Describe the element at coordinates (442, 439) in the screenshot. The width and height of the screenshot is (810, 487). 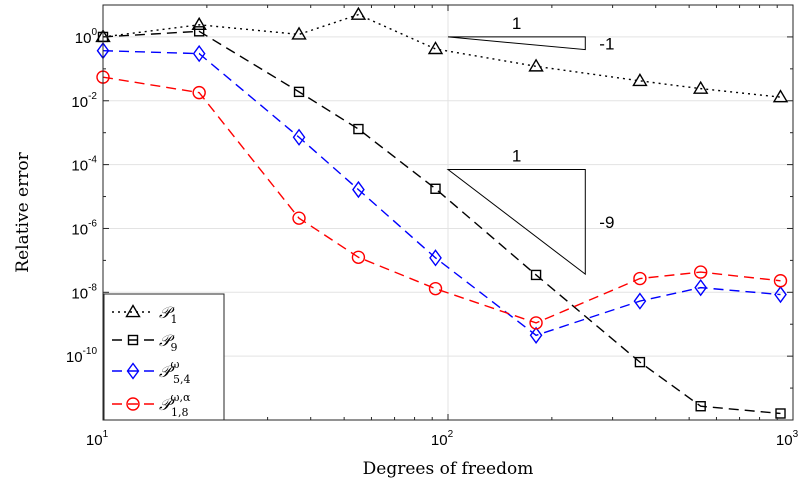
I see `x-tick-label: 10²` at that location.